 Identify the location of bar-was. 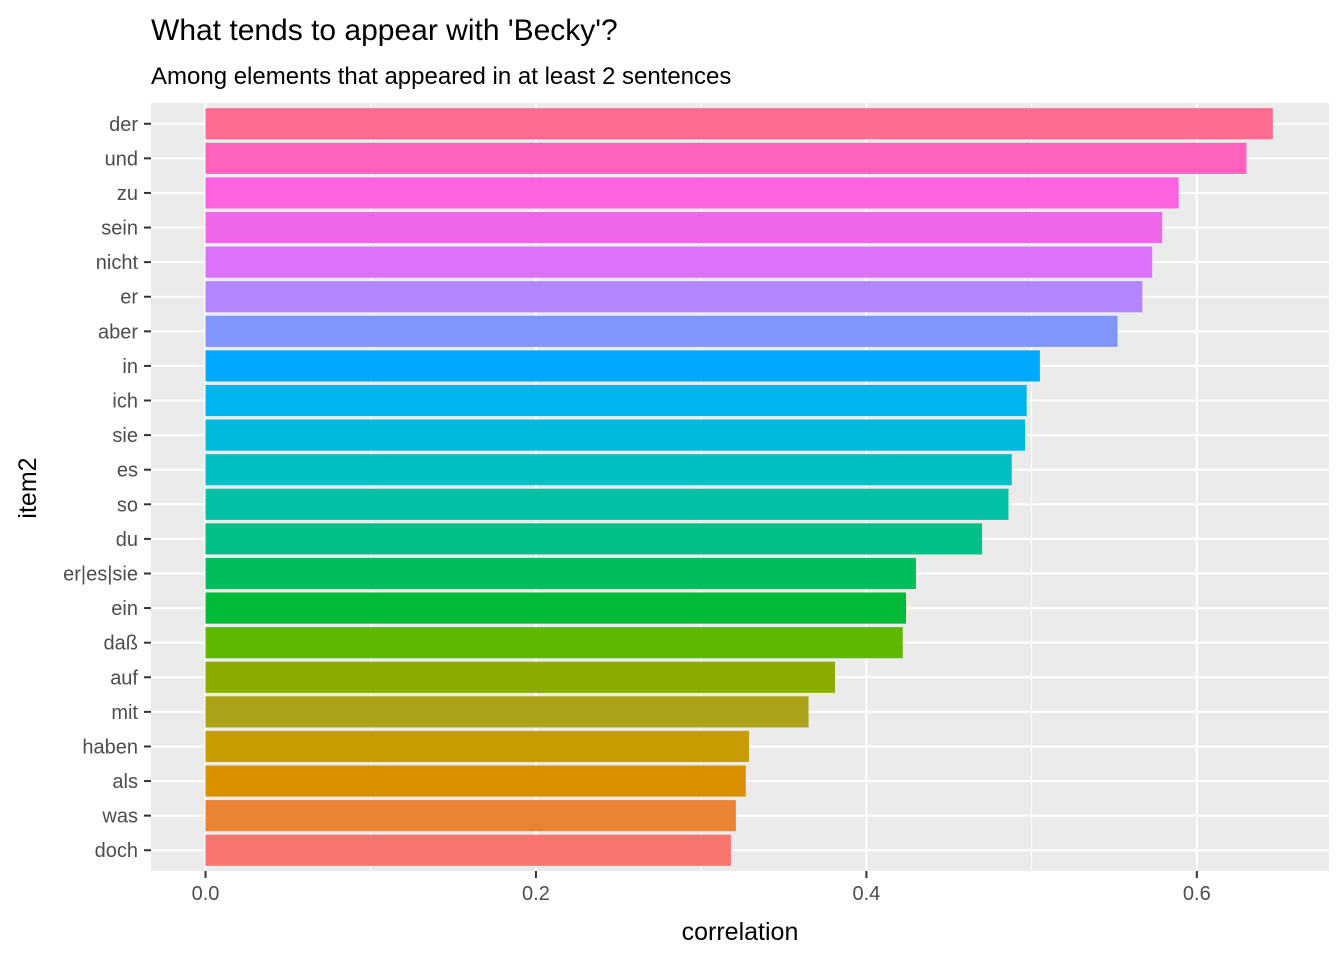
(470, 816).